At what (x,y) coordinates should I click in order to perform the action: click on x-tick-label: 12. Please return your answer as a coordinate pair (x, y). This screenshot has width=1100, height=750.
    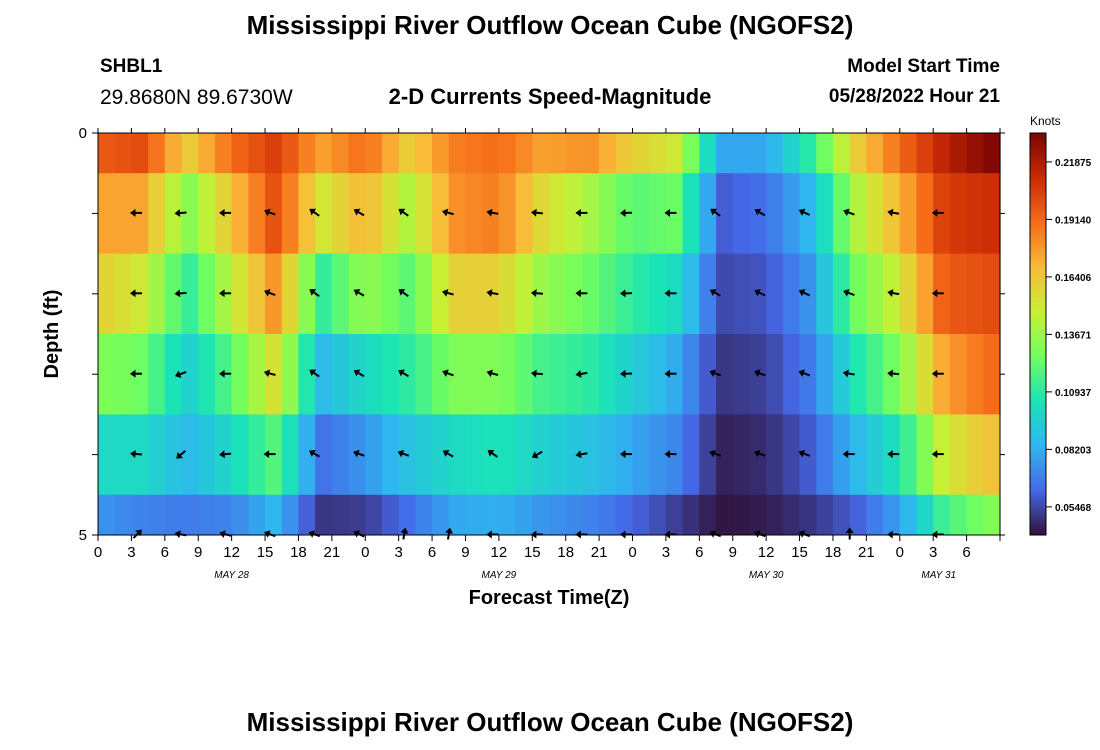
    Looking at the image, I should click on (499, 552).